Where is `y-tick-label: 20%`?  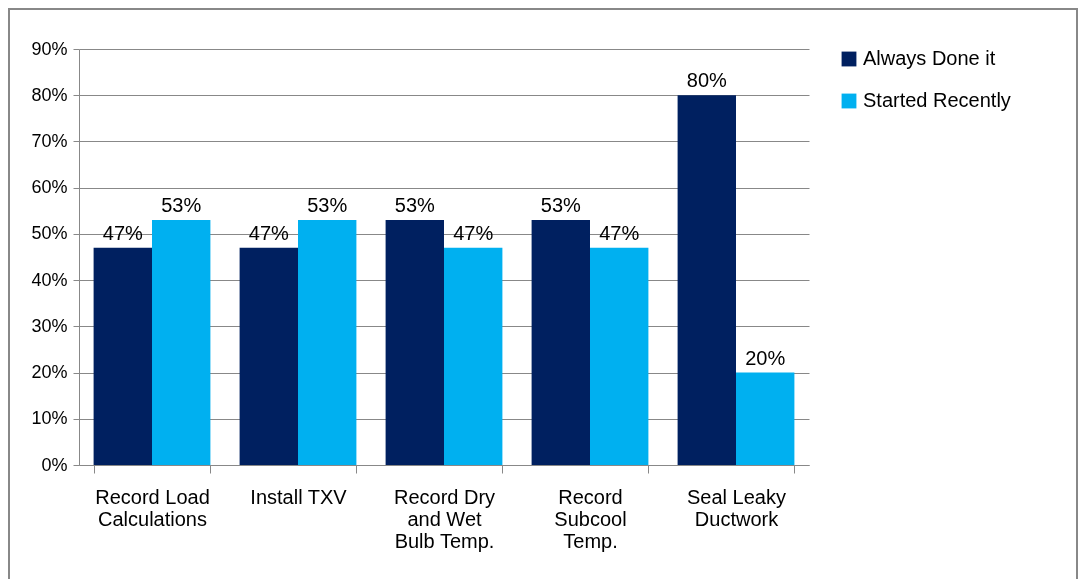 y-tick-label: 20% is located at coordinates (49, 372).